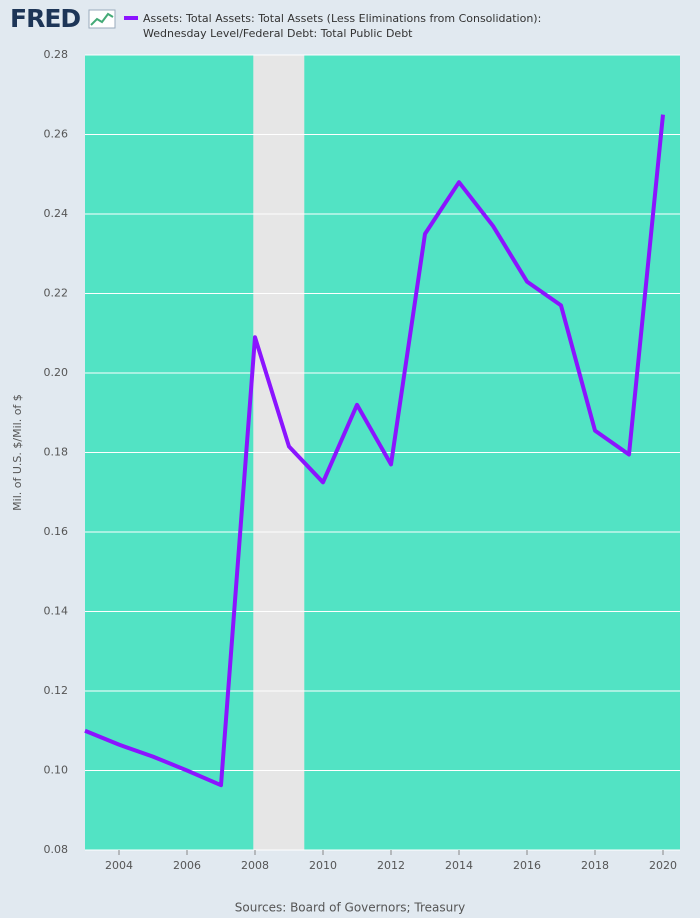 Image resolution: width=700 pixels, height=918 pixels. What do you see at coordinates (187, 865) in the screenshot?
I see `x-tick-label: 2006` at bounding box center [187, 865].